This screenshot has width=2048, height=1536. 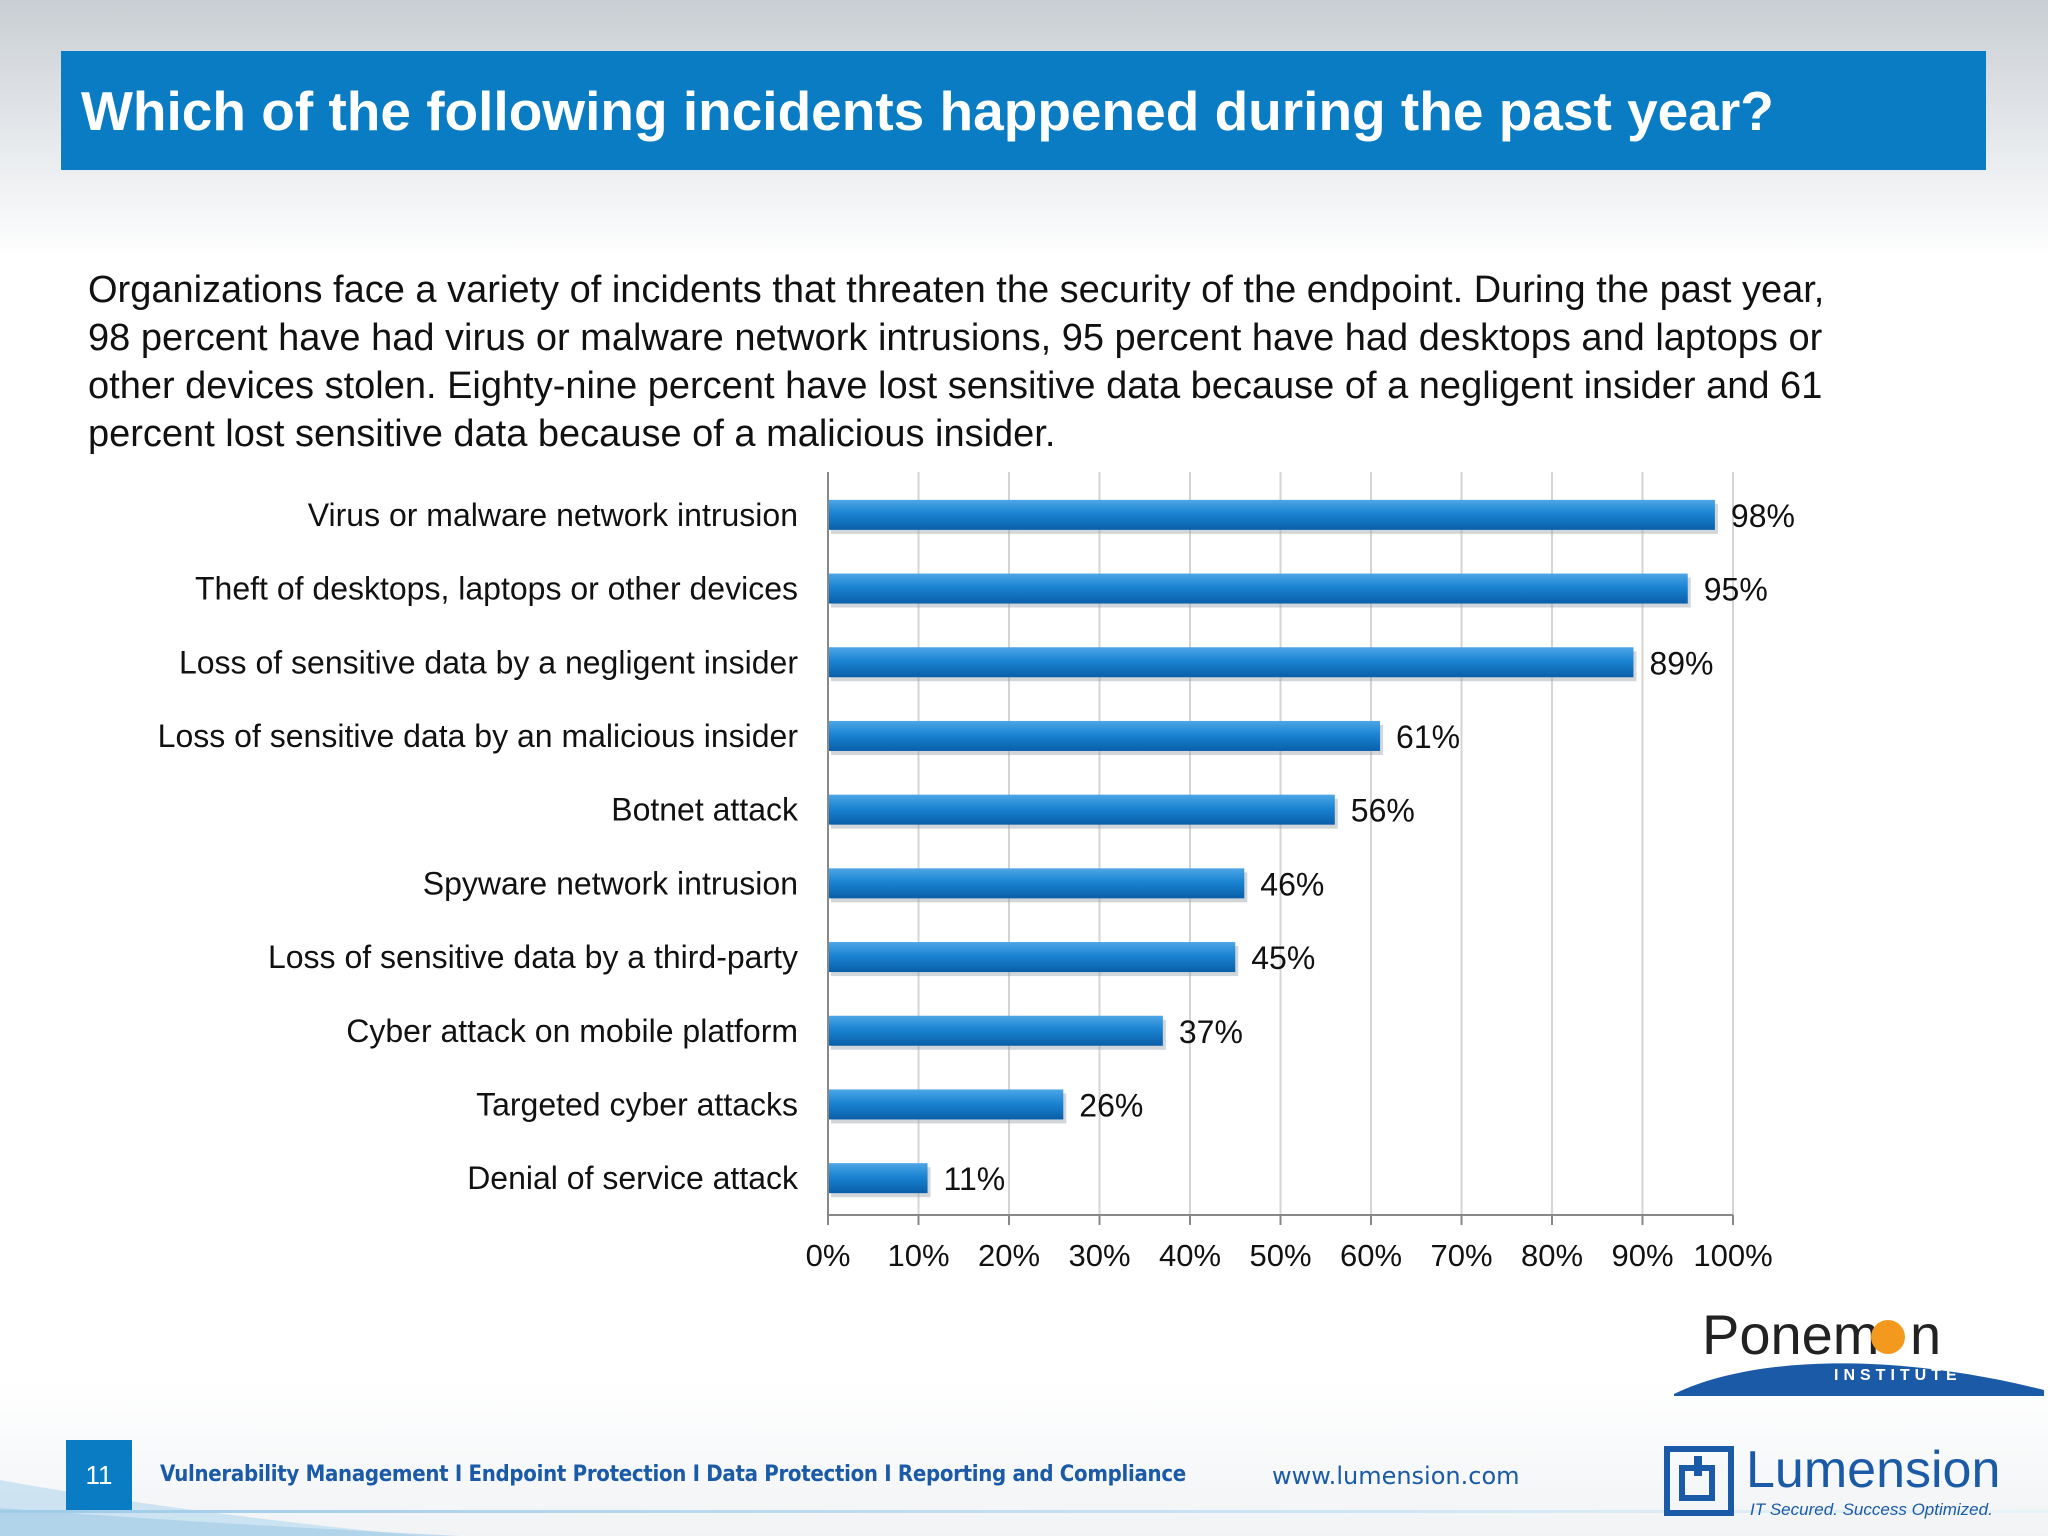 I want to click on bar-value-label: 61%, so click(x=1428, y=737).